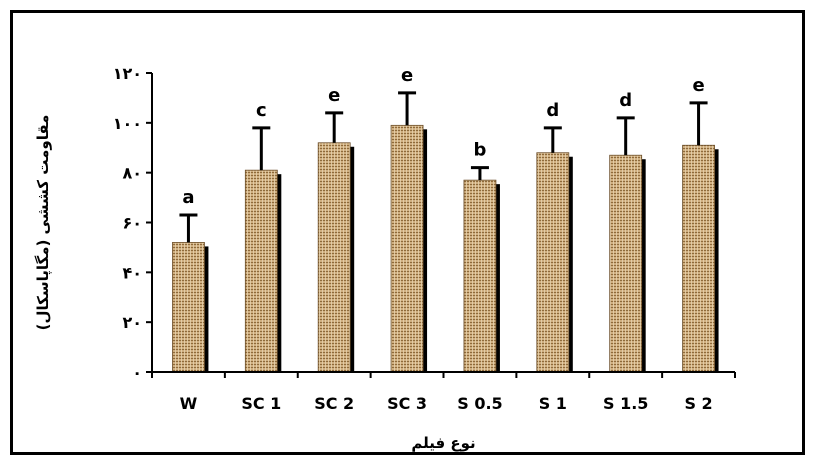  I want to click on y-tick-label: ۱۲۰, so click(127, 73).